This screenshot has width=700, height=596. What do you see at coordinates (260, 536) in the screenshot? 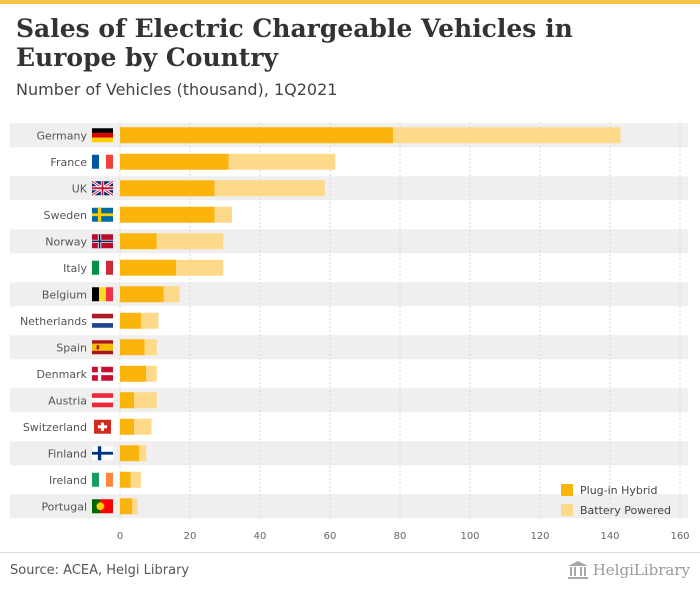
I see `x-tick-label: 40` at bounding box center [260, 536].